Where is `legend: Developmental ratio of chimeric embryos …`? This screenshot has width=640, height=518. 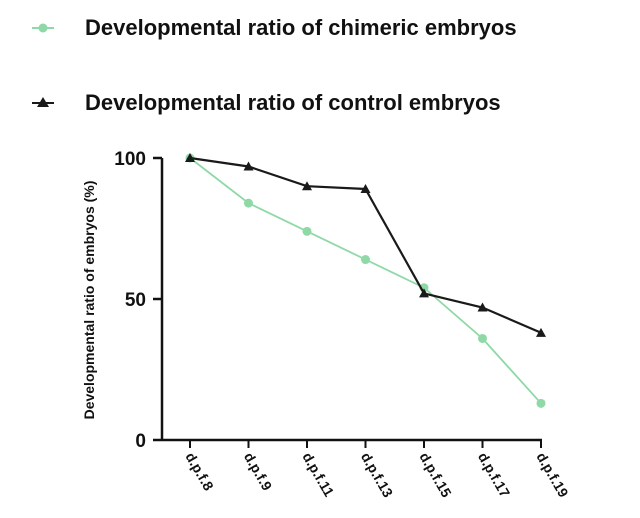
legend: Developmental ratio of chimeric embryos … is located at coordinates (274, 65).